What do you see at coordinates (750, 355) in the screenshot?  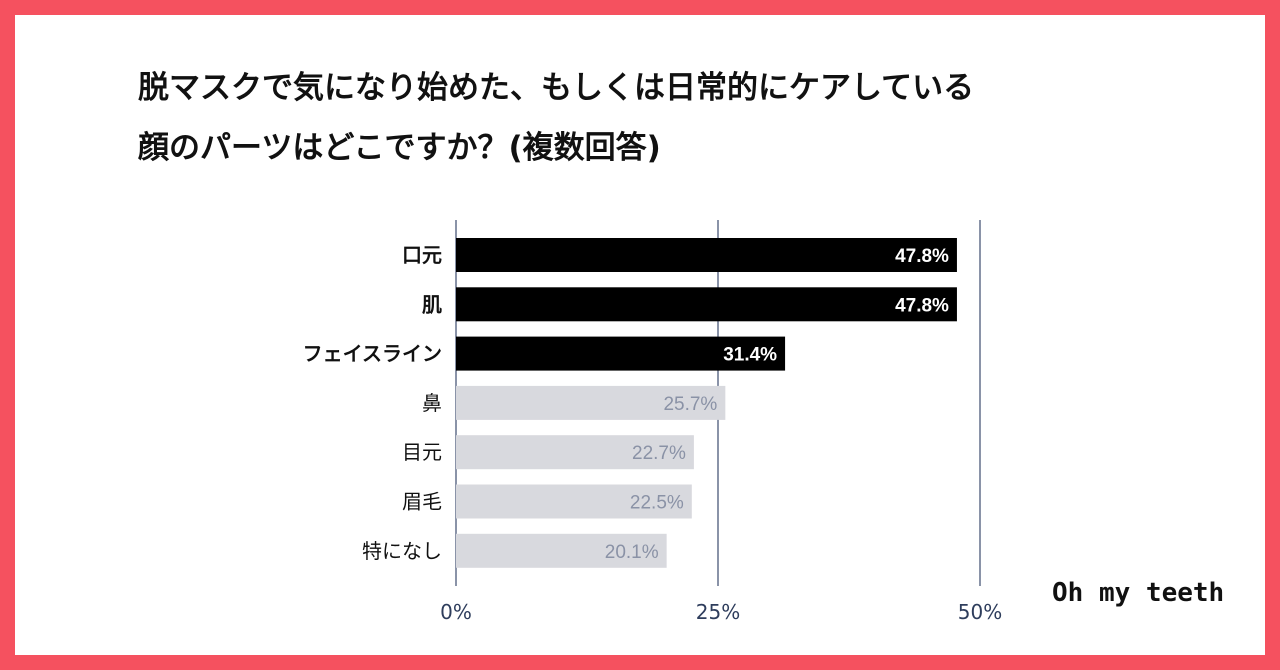 I see `value-label: 31.4%` at bounding box center [750, 355].